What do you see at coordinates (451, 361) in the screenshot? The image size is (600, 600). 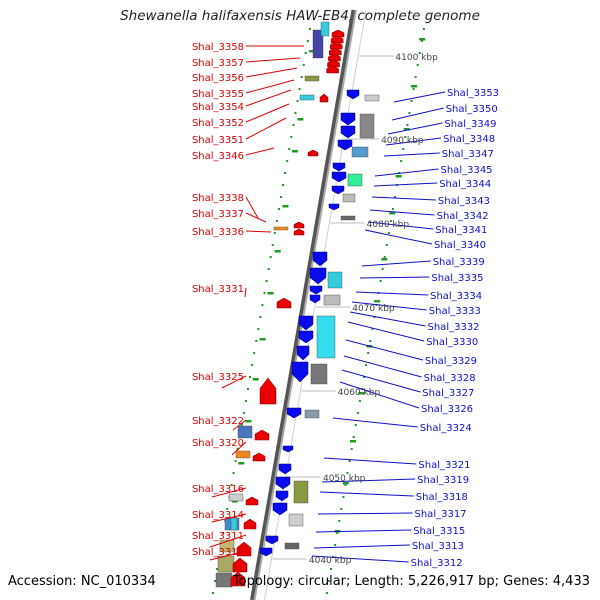 I see `gene-label-right: Shal_3329` at bounding box center [451, 361].